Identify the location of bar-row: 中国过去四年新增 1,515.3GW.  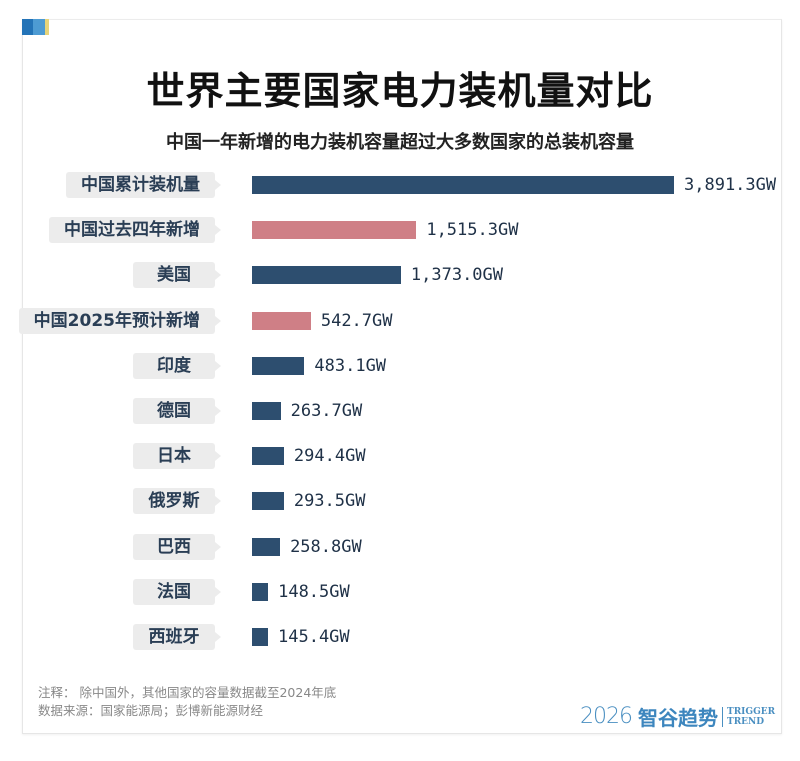
(400, 230).